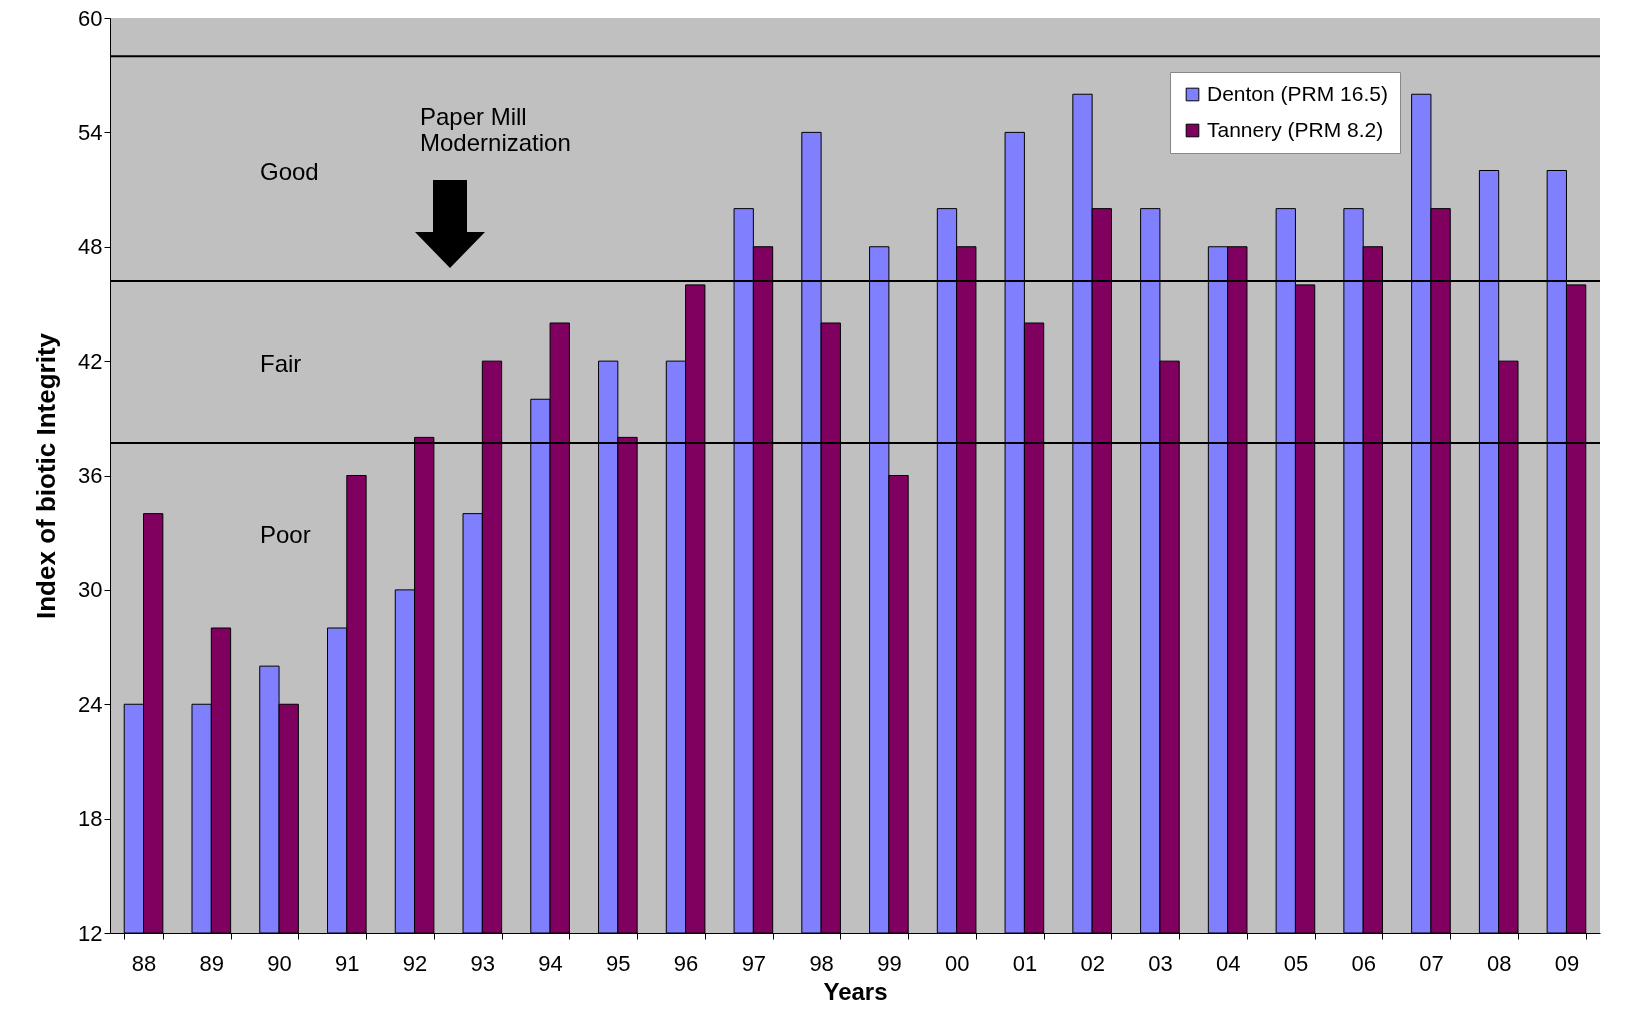 Image resolution: width=1641 pixels, height=1026 pixels. Describe the element at coordinates (144, 963) in the screenshot. I see `x-tick-label: 88` at that location.